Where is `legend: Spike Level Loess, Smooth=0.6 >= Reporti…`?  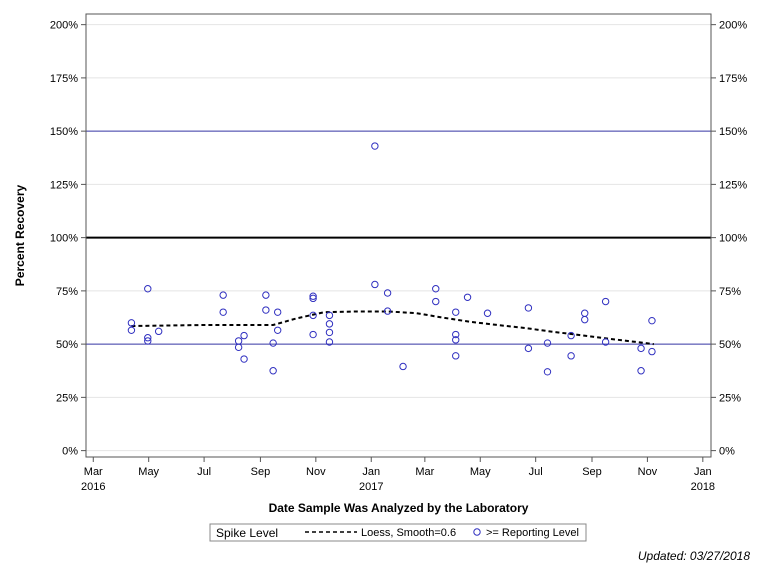
legend: Spike Level Loess, Smooth=0.6 >= Reporti… is located at coordinates (398, 532).